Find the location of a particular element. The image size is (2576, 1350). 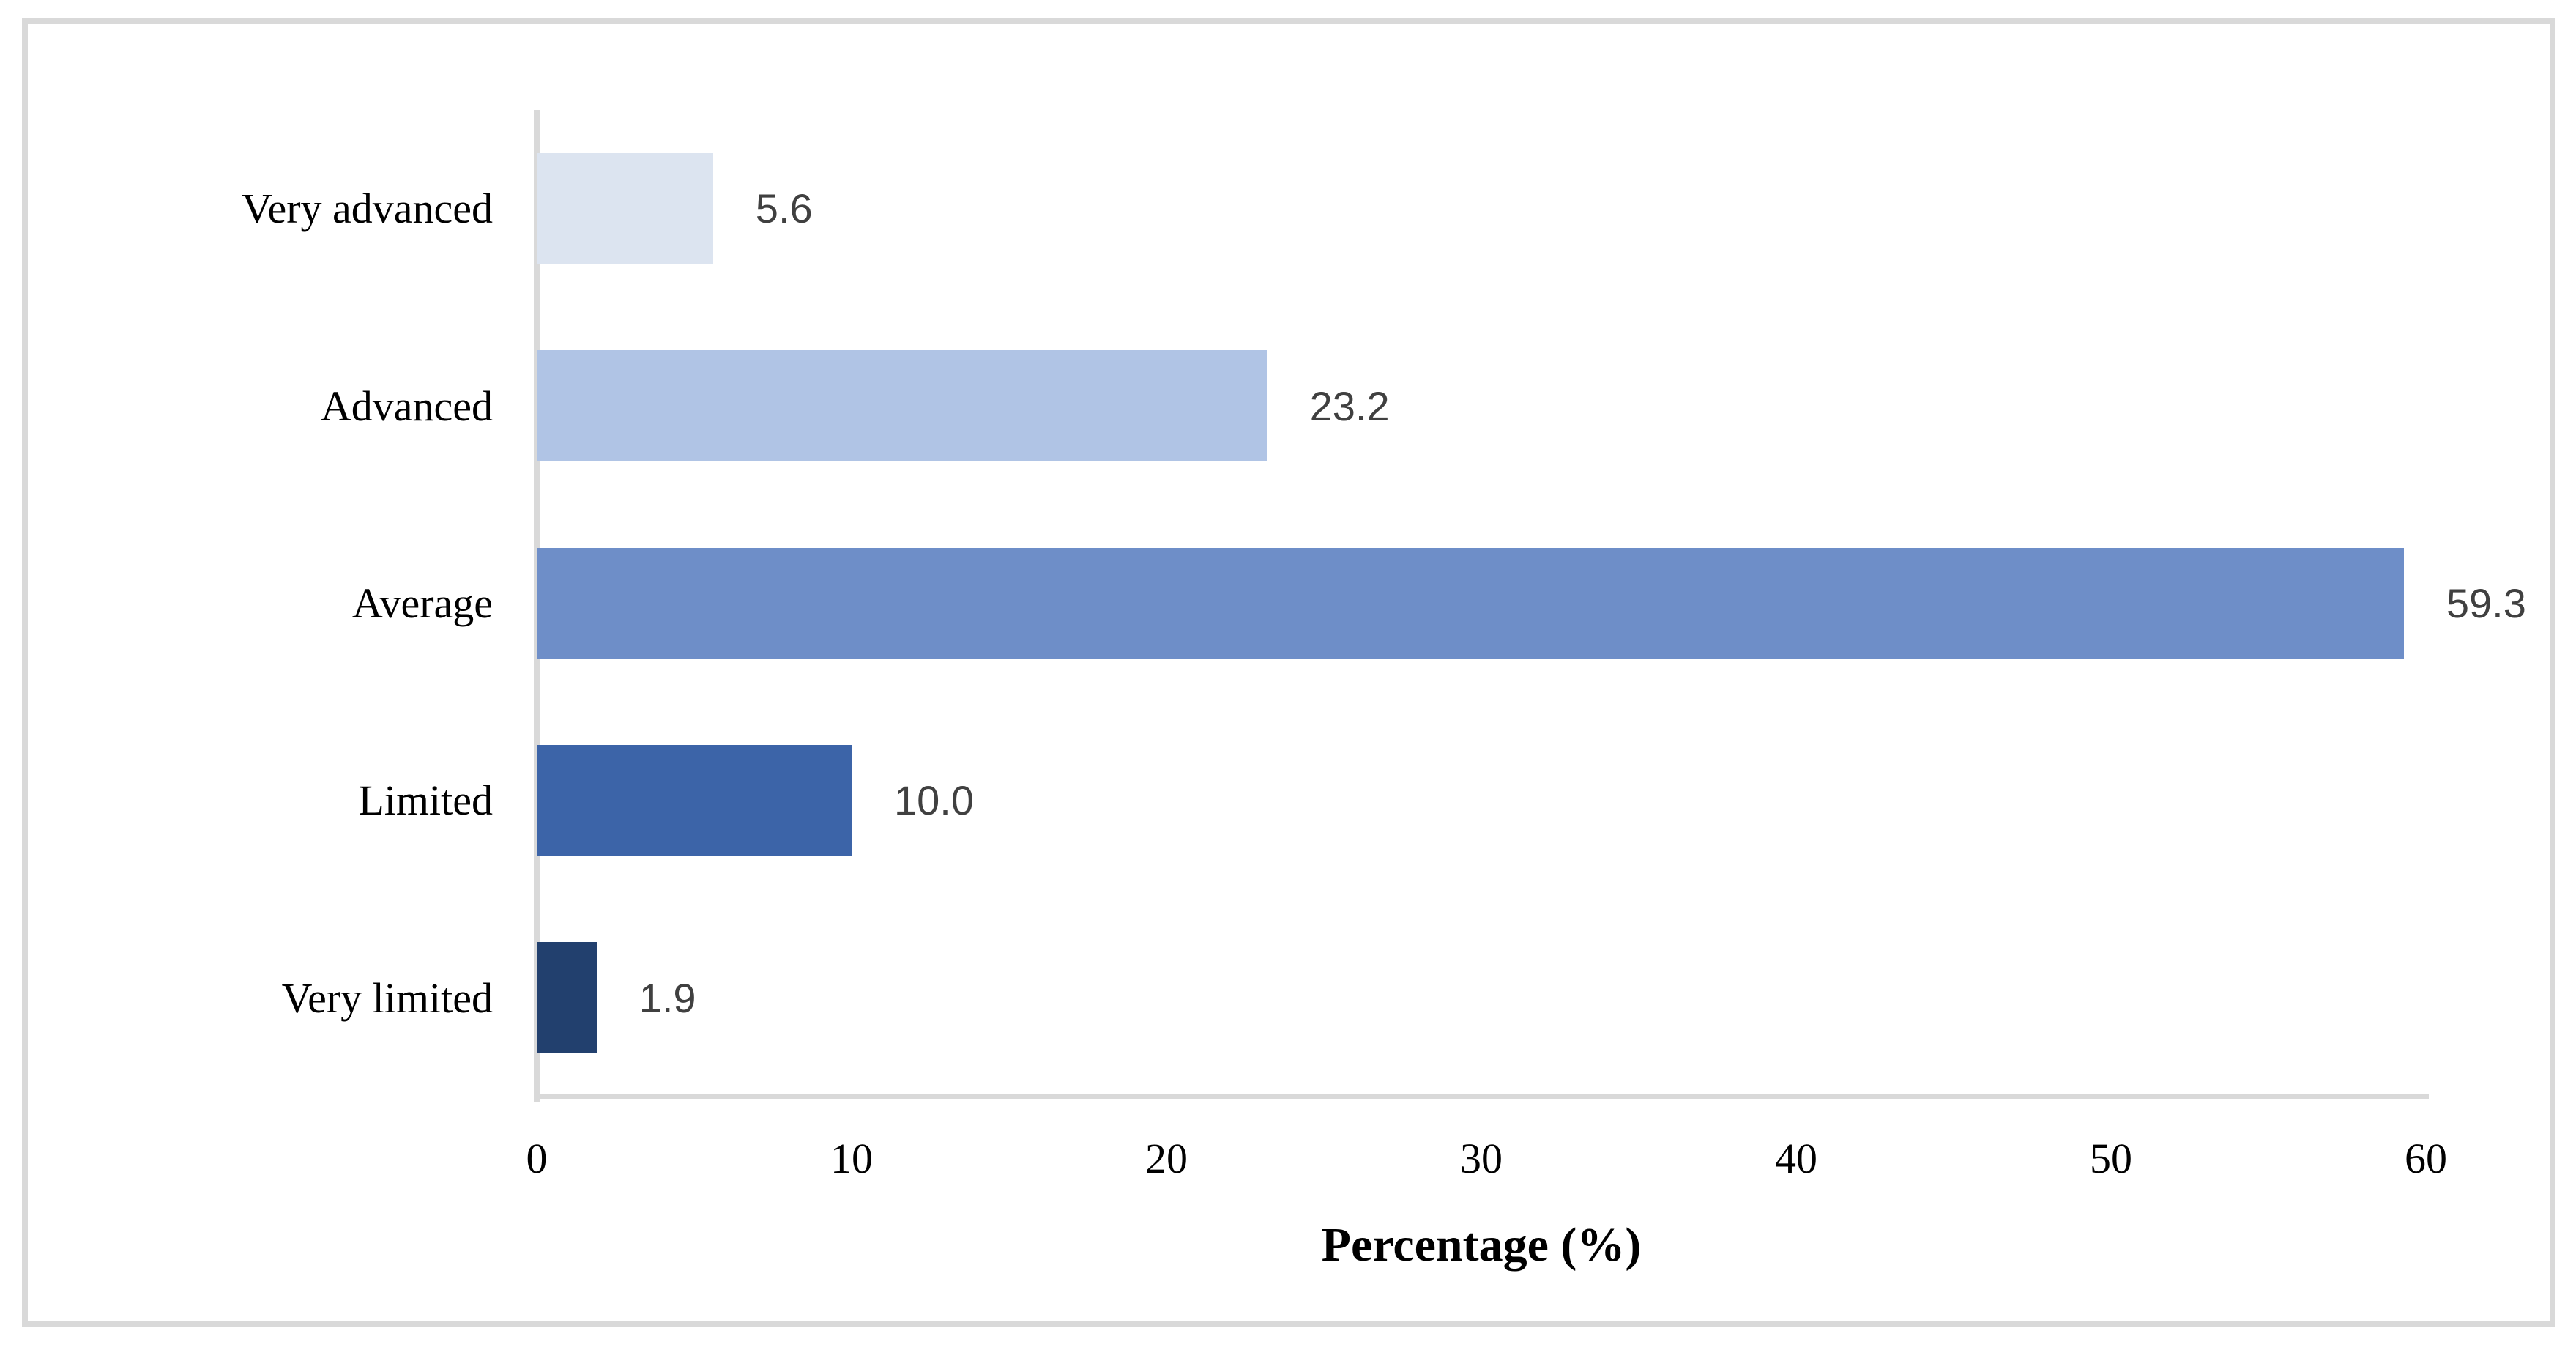

x-tick-label-20: 20 is located at coordinates (1166, 1158).